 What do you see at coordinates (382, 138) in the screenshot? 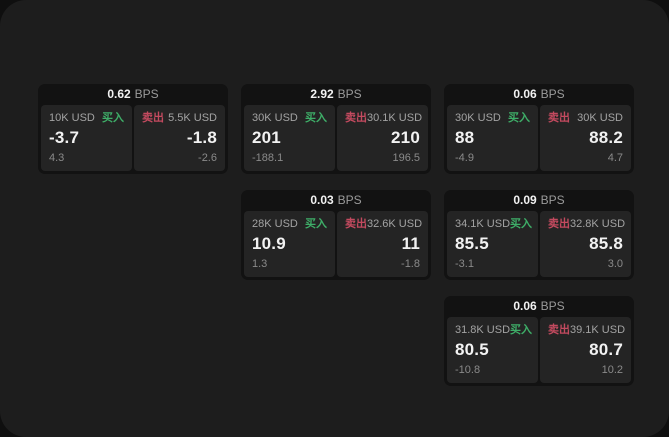
I see `sell-panel: 卖出 30.1K USD 210 196.5` at bounding box center [382, 138].